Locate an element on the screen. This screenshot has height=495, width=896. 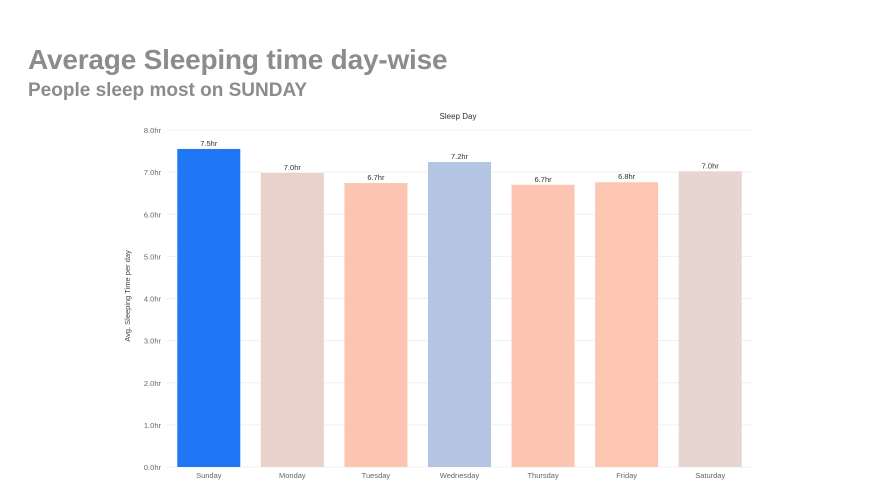
bar-wednesday is located at coordinates (459, 314).